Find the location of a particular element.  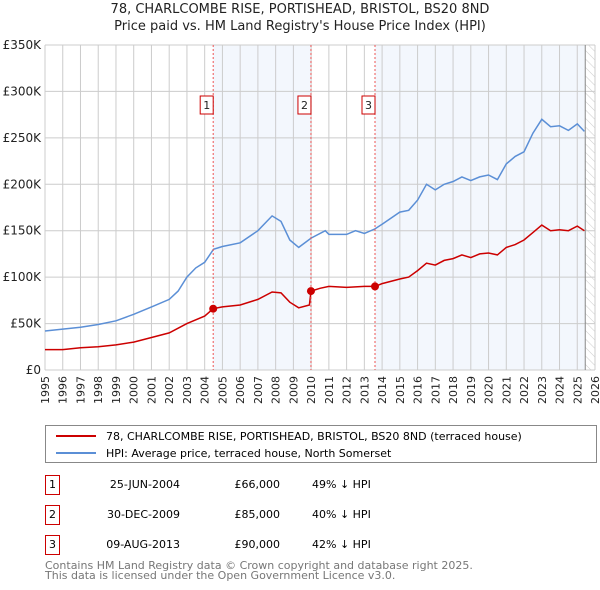

y-tick-label: £350K is located at coordinates (23, 45).